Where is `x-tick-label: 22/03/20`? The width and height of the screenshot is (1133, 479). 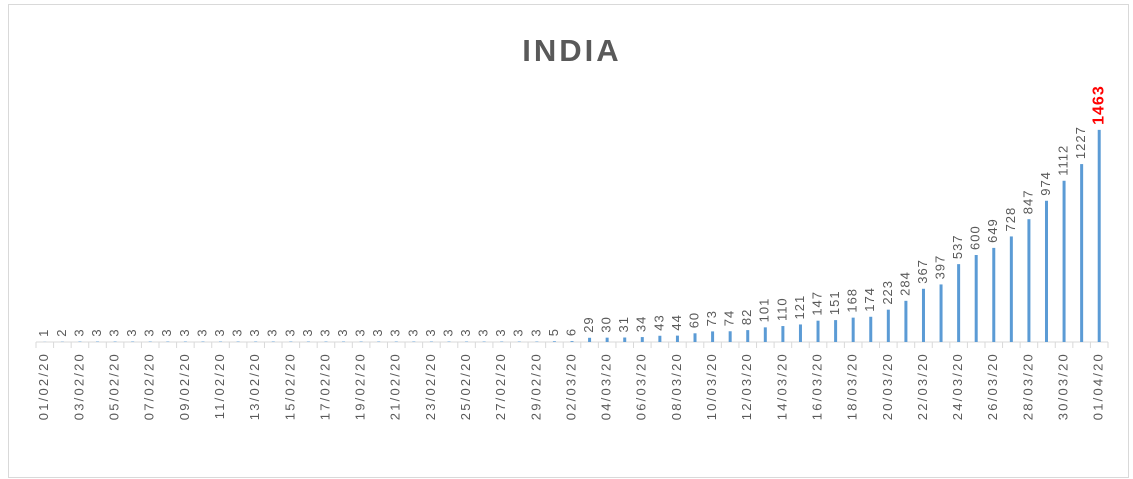
x-tick-label: 22/03/20 is located at coordinates (922, 386).